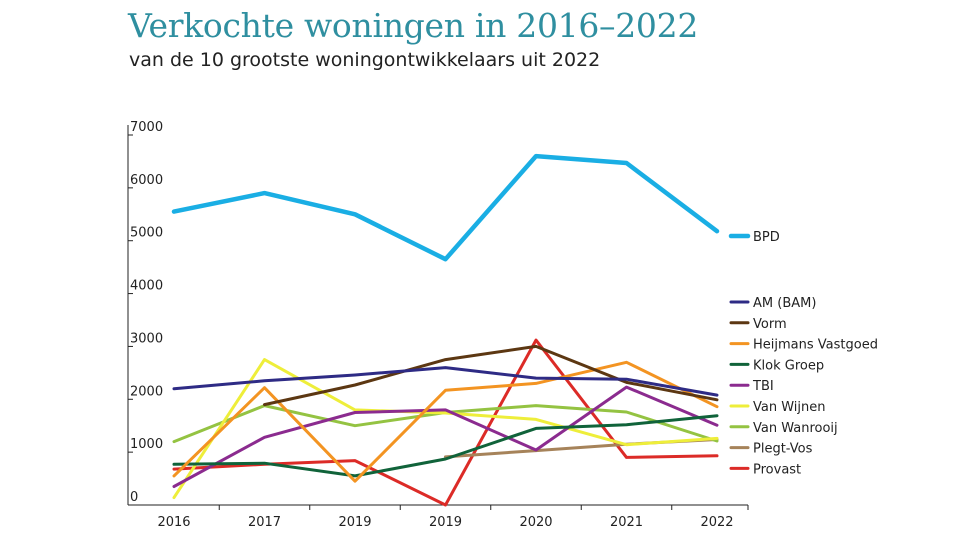 The image size is (972, 547). I want to click on series-line-bpd, so click(445, 207).